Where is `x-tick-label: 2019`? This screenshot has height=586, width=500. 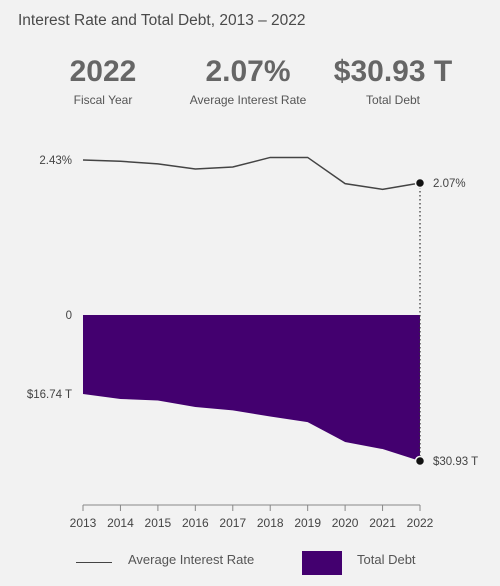
x-tick-label: 2019 is located at coordinates (307, 523).